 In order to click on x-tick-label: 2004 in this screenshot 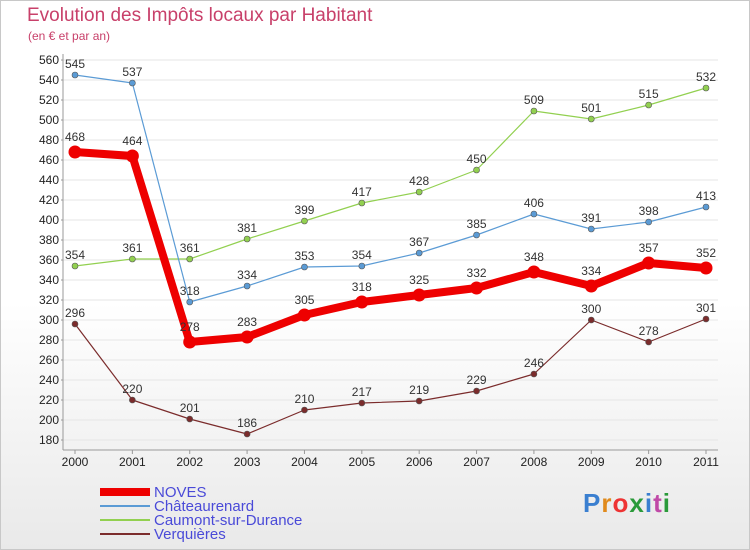, I will do `click(304, 462)`.